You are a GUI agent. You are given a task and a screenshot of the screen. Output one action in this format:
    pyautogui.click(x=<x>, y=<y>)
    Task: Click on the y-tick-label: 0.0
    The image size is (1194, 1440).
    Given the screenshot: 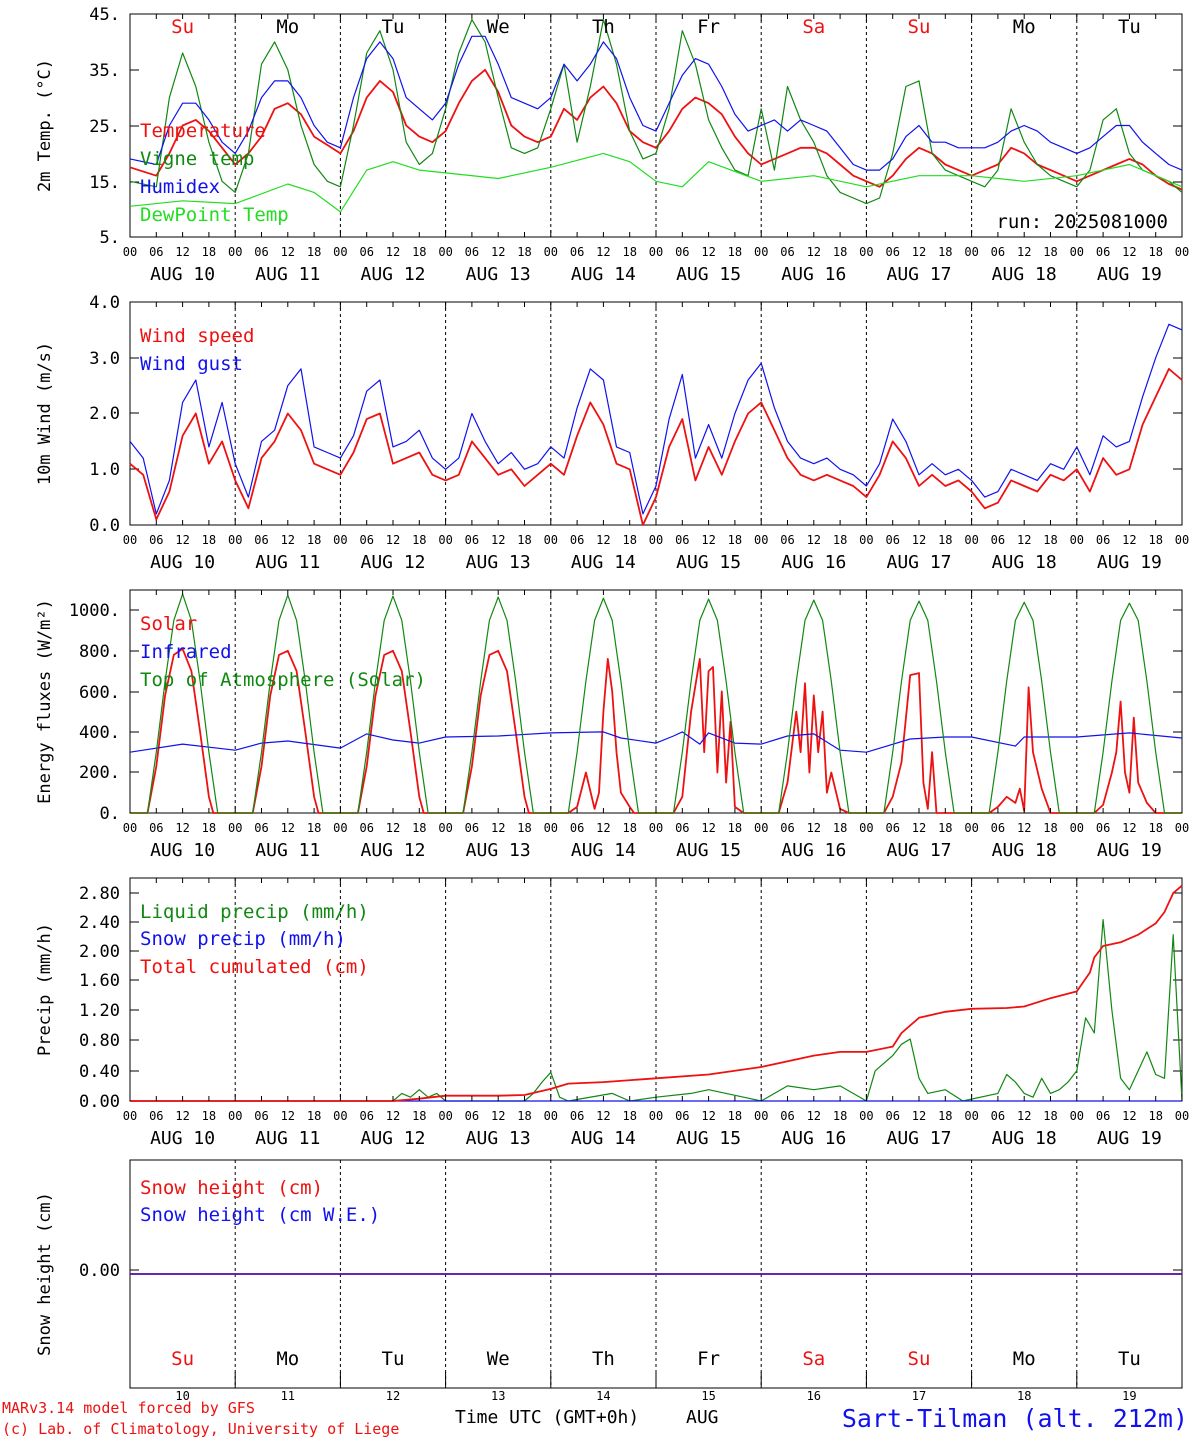 What is the action you would take?
    pyautogui.click(x=104, y=526)
    